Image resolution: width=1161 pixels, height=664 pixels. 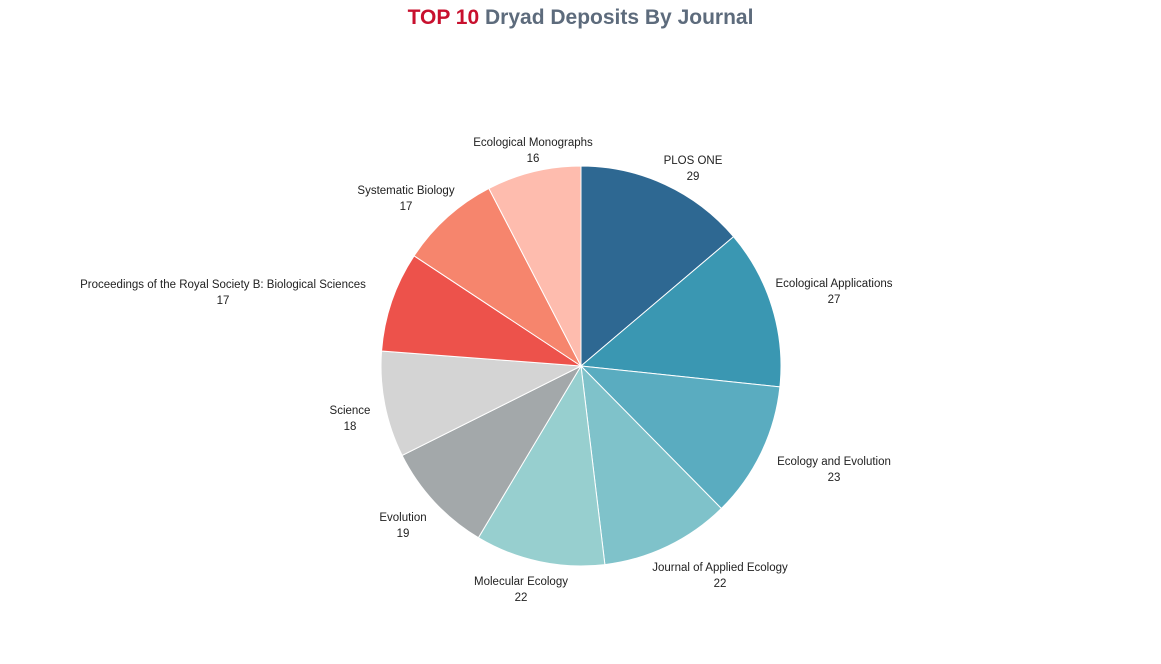 What do you see at coordinates (533, 143) in the screenshot?
I see `slice-label: Ecological Monographs` at bounding box center [533, 143].